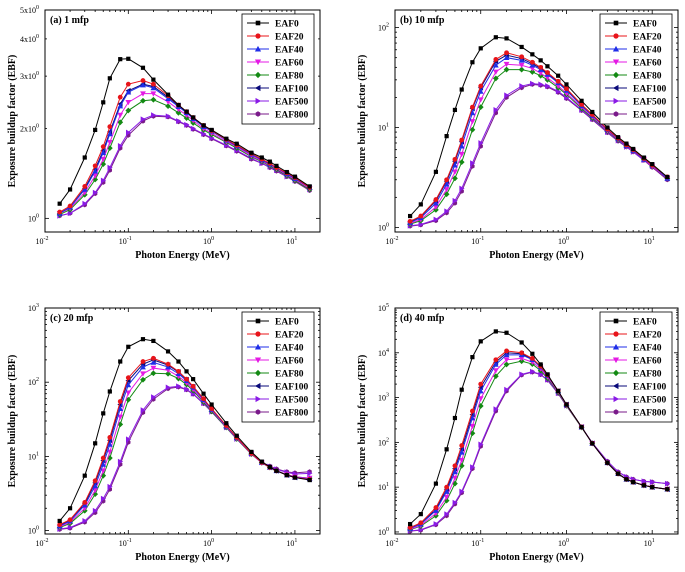 The image size is (685, 572). I want to click on legend-label: EAF20, so click(647, 38).